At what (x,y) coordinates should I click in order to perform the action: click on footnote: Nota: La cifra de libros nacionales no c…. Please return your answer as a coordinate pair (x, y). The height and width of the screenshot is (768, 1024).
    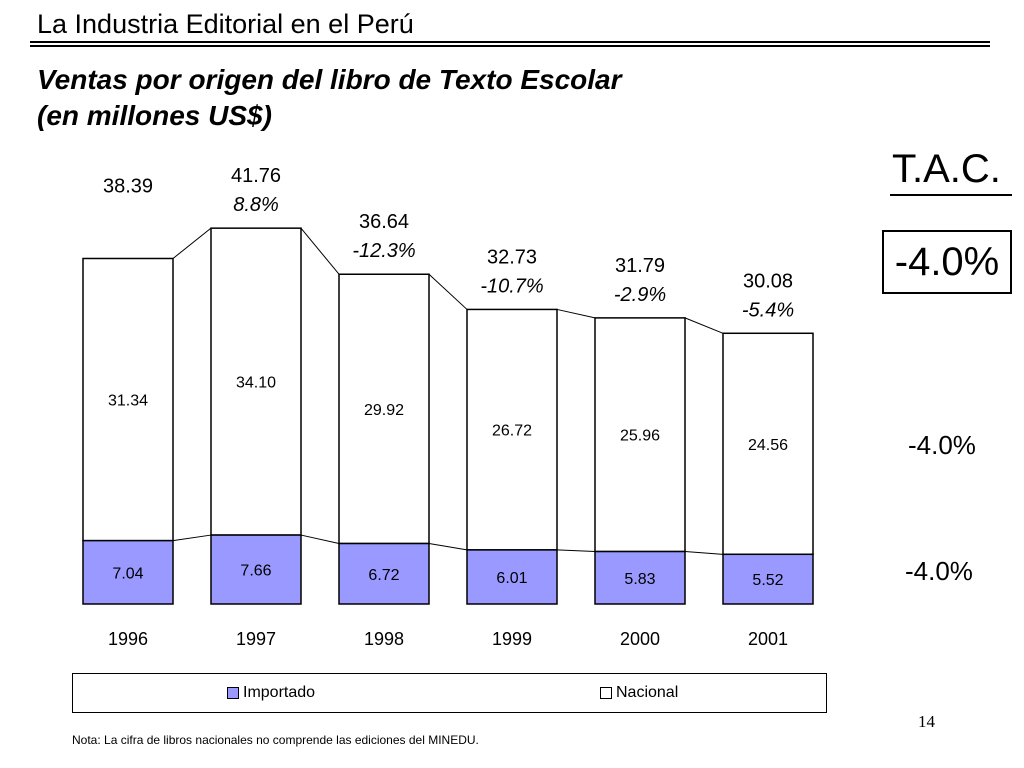
    Looking at the image, I should click on (275, 740).